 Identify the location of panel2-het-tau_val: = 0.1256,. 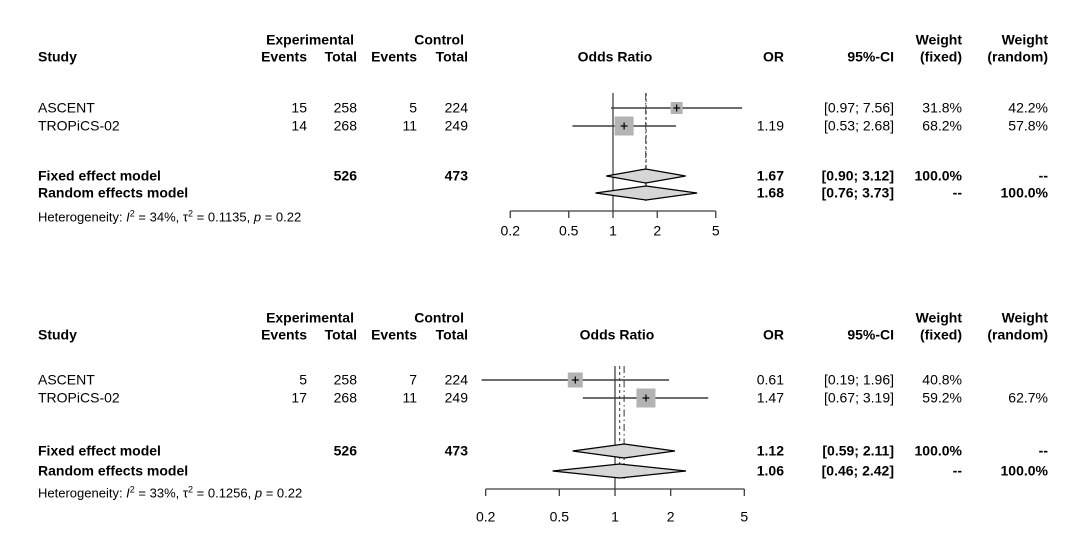
(224, 493).